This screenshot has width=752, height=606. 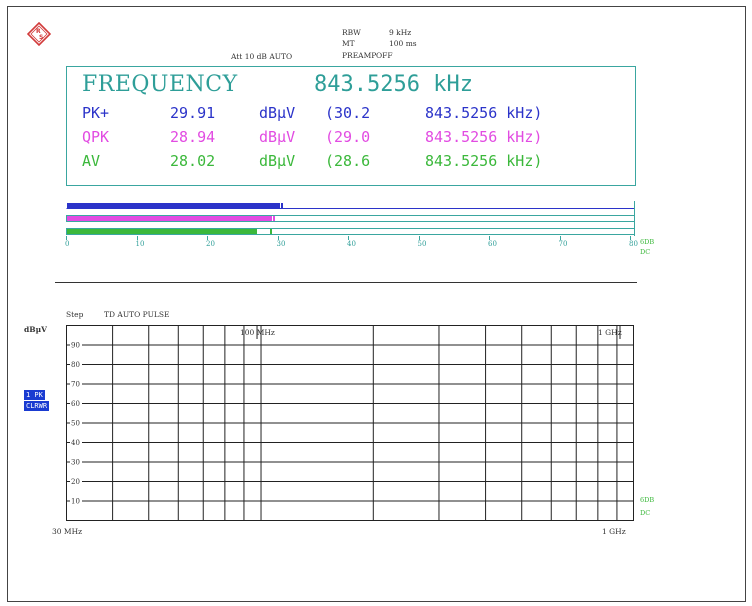 I want to click on bar-scale-tick: 80, so click(x=633, y=244).